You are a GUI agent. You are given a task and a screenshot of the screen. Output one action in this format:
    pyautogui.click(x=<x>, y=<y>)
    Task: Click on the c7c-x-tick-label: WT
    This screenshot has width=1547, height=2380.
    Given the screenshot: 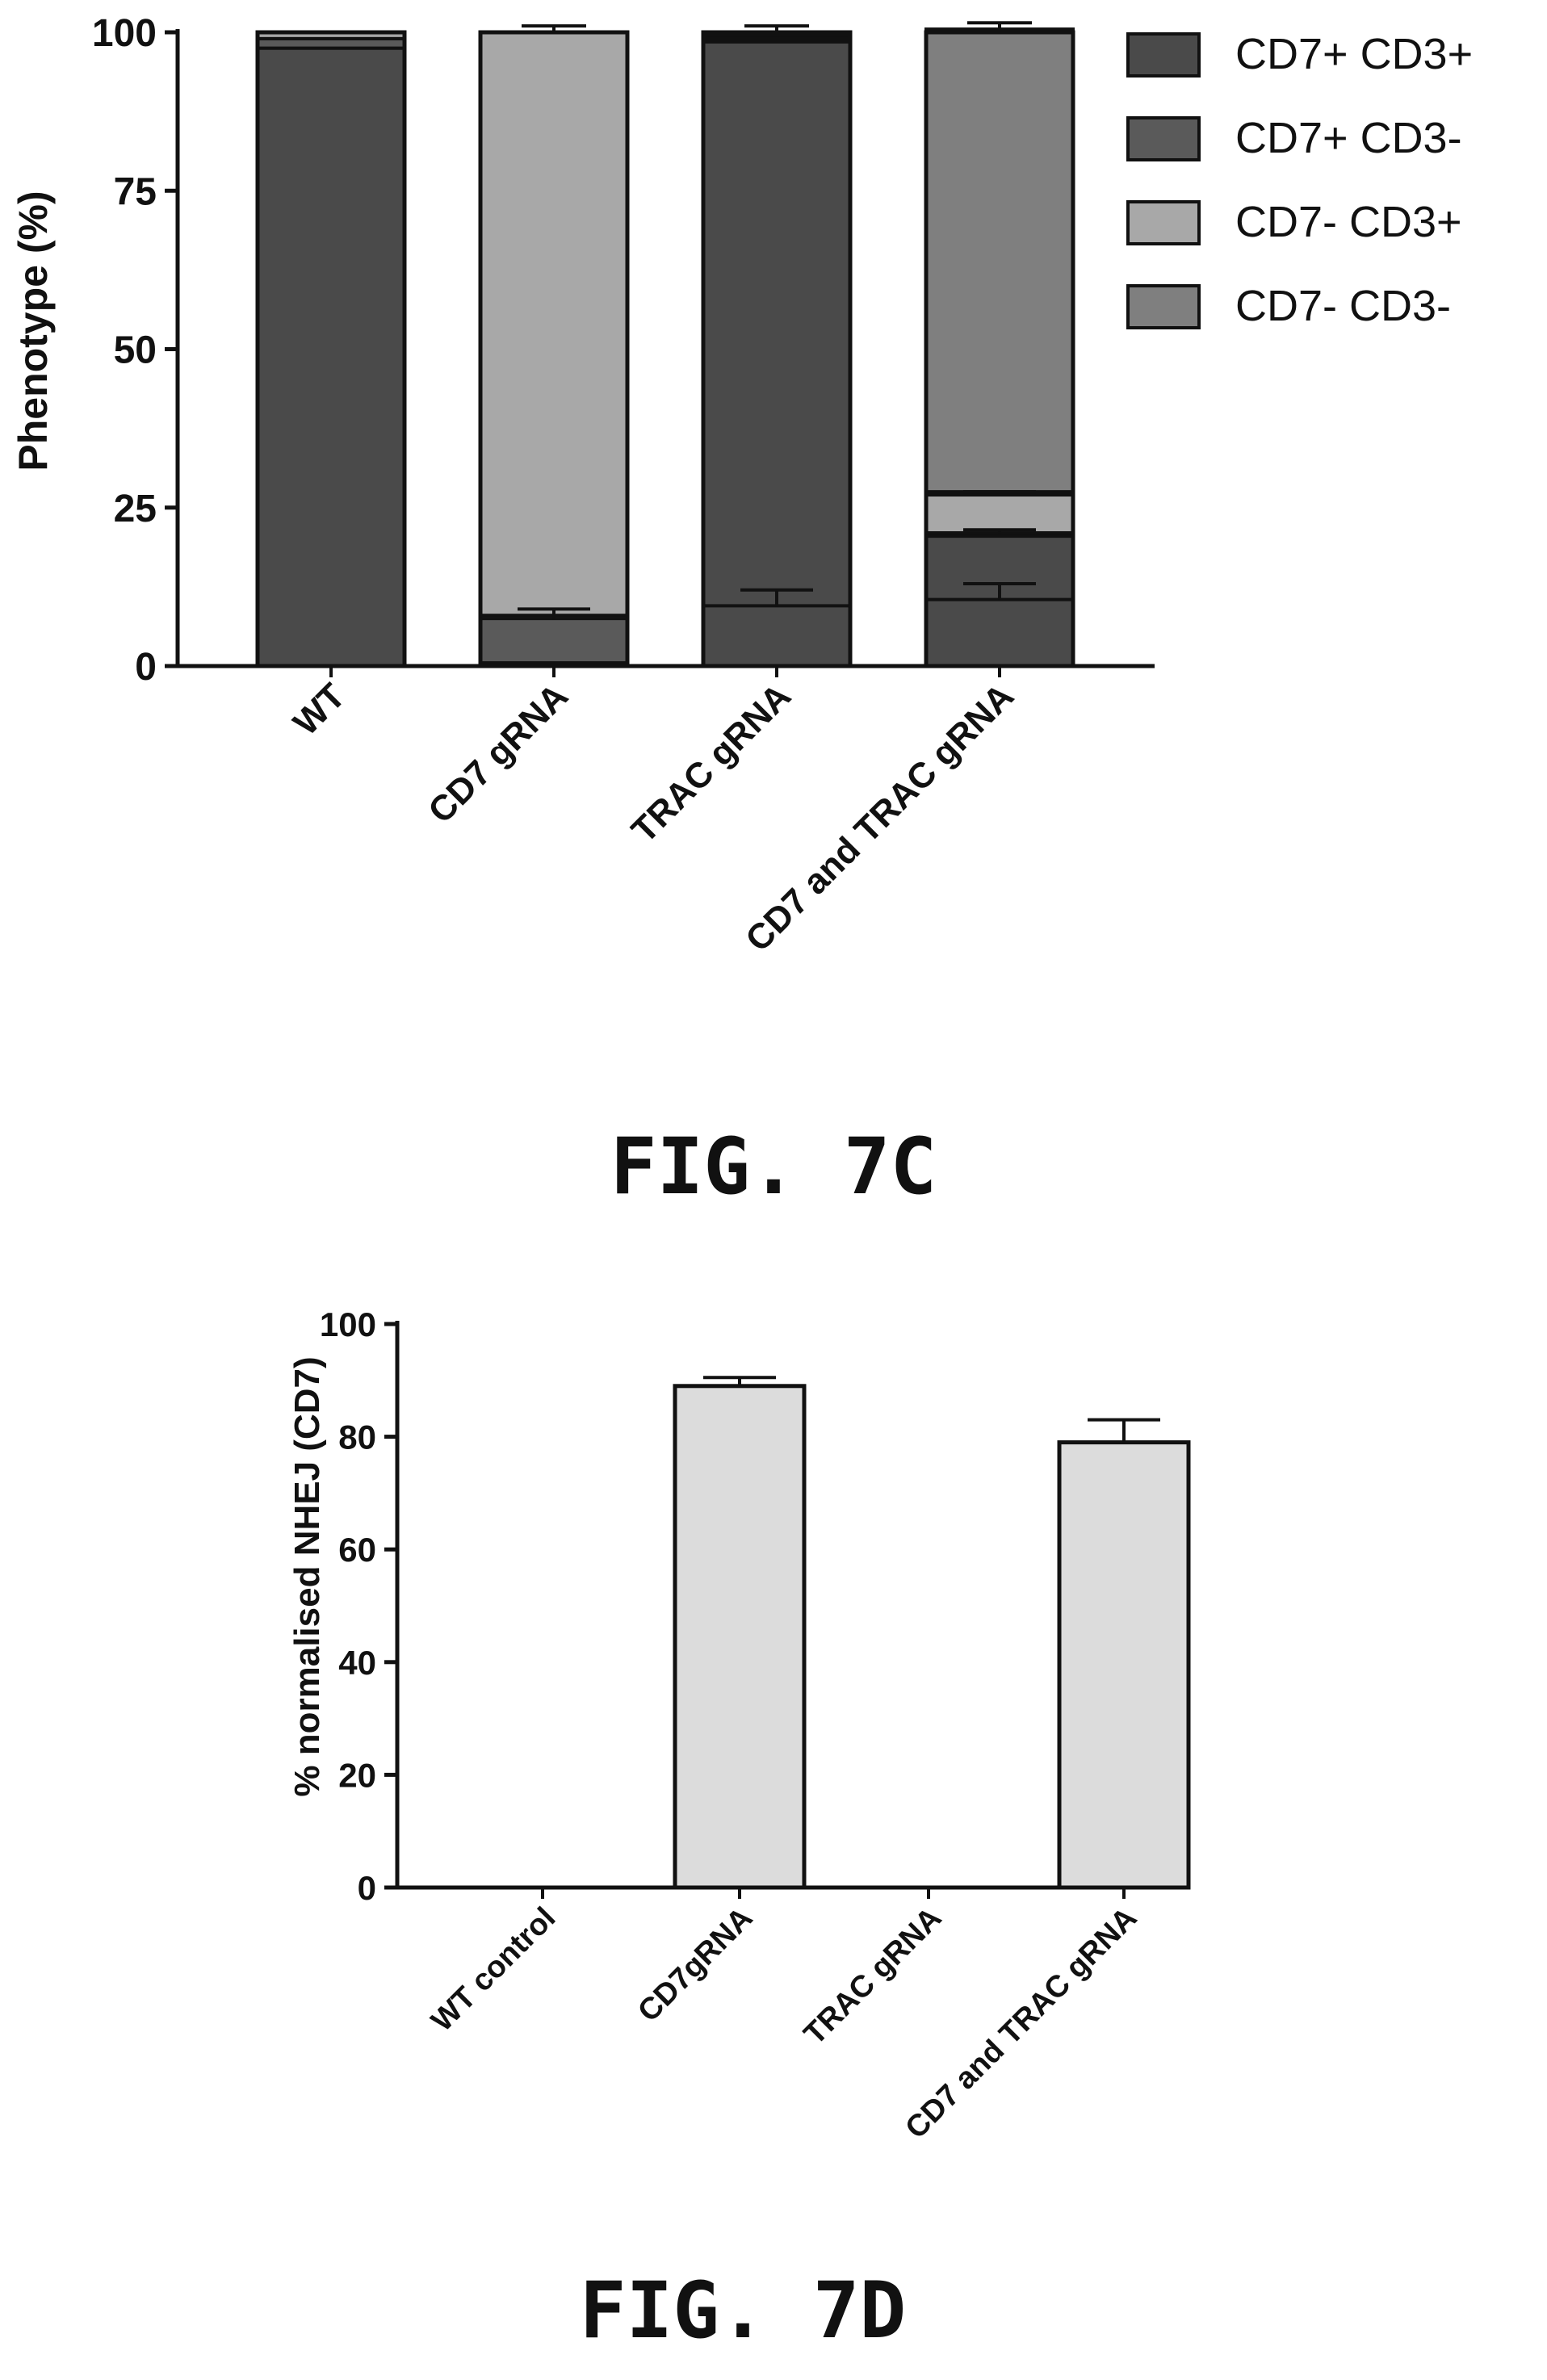 What is the action you would take?
    pyautogui.click(x=319, y=709)
    